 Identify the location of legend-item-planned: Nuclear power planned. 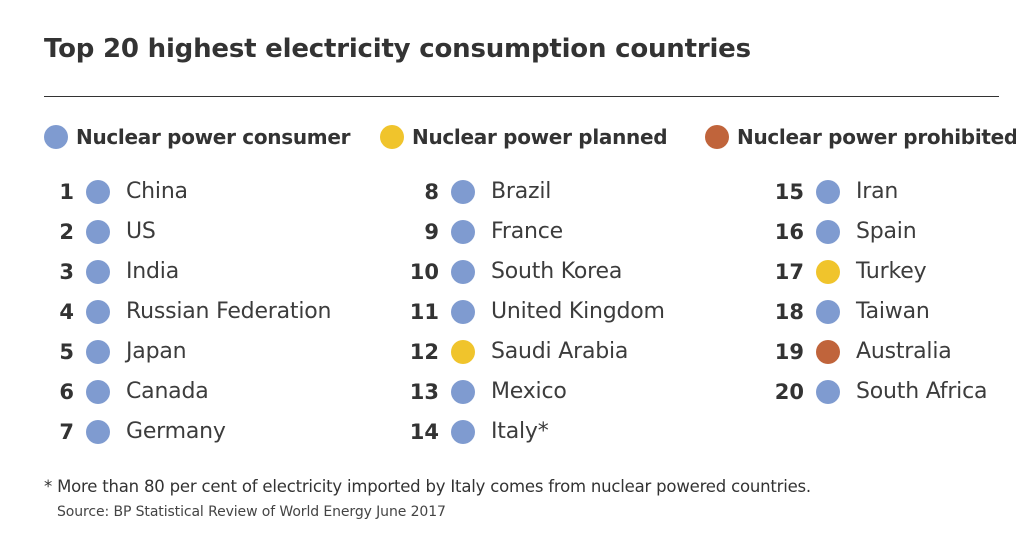
(524, 137).